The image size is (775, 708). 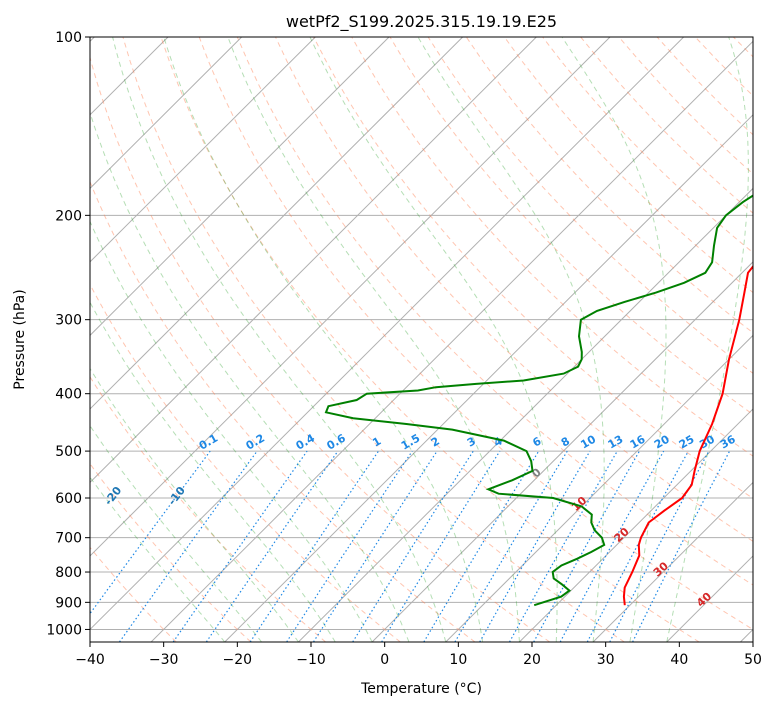 What do you see at coordinates (68, 452) in the screenshot?
I see `y-tick-label: 500` at bounding box center [68, 452].